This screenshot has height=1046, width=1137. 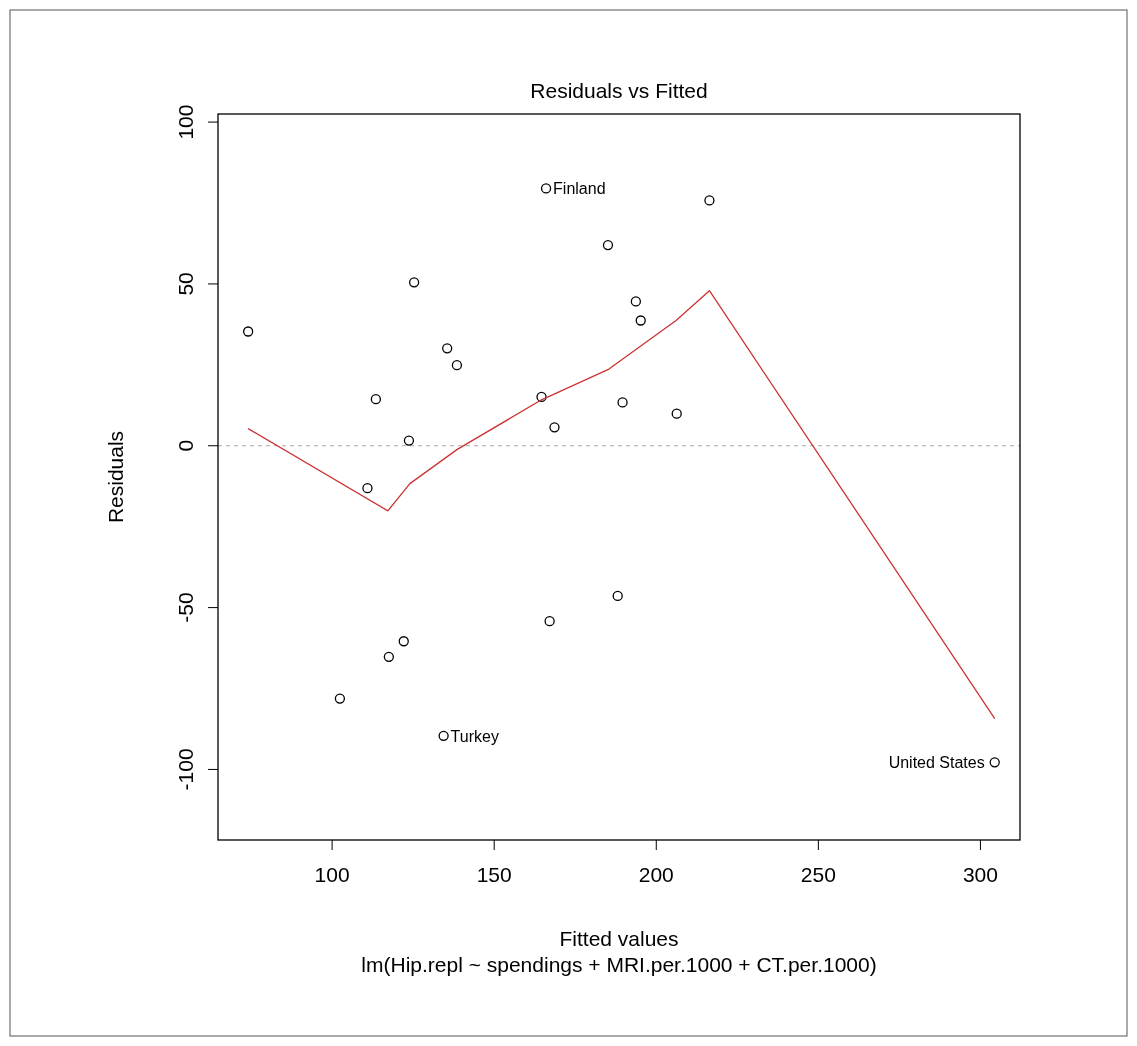 I want to click on annotation: Turkey, so click(x=474, y=736).